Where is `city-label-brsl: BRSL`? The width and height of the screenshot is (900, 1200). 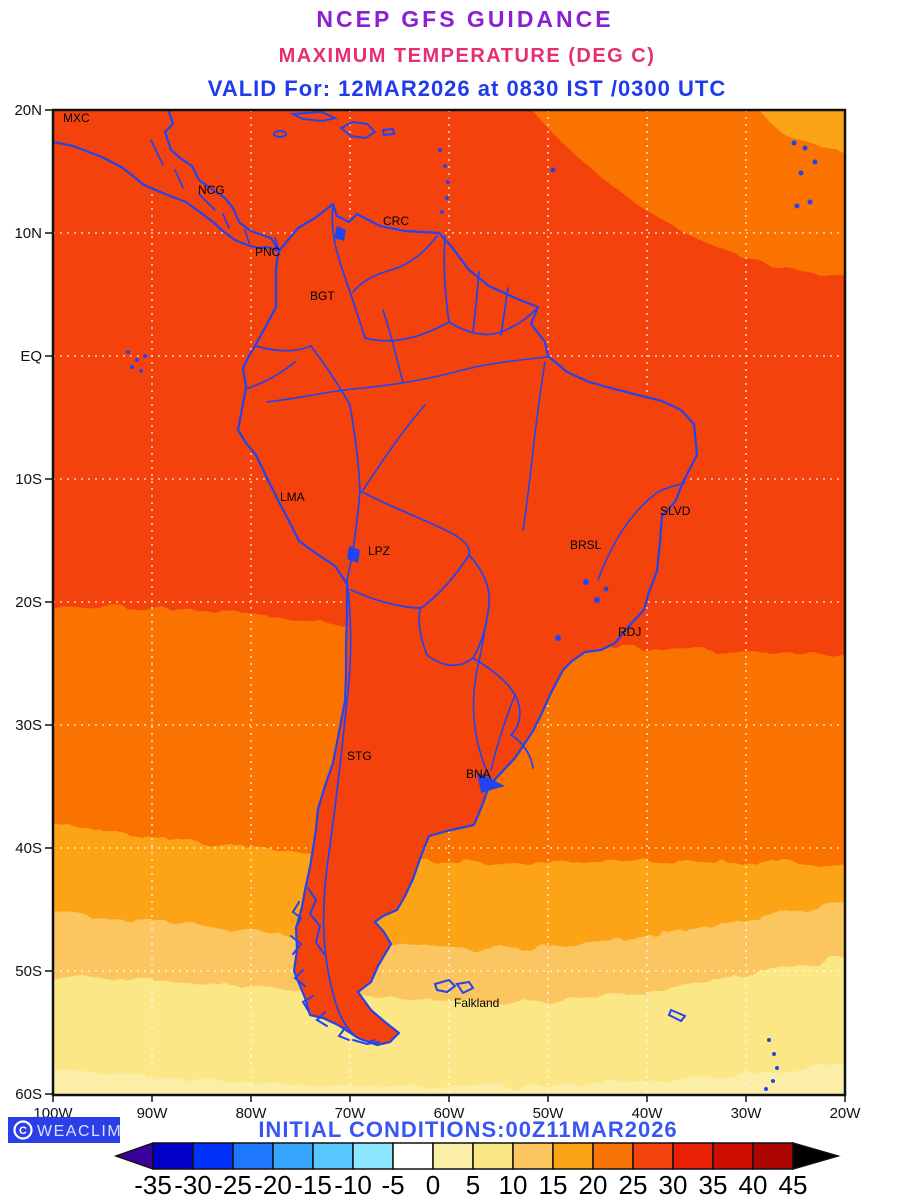 city-label-brsl: BRSL is located at coordinates (586, 545).